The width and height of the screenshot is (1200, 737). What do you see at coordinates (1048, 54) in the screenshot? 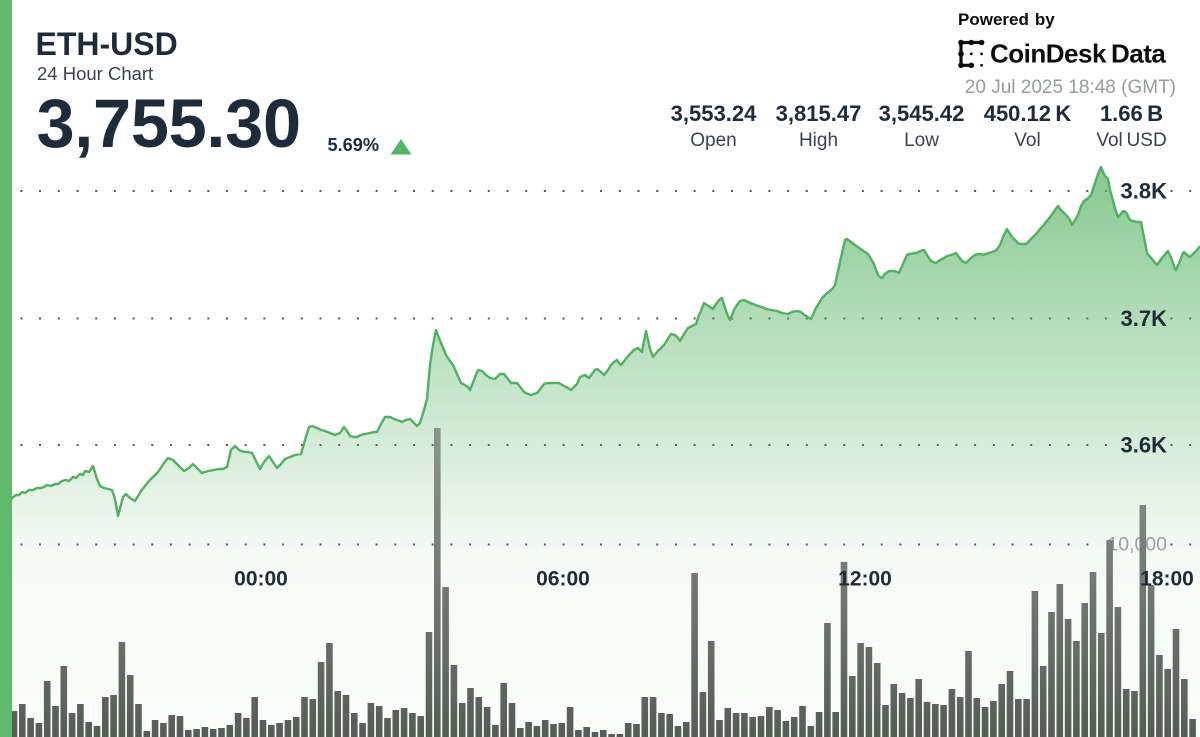
I see `svg-text: CoinDesk` at bounding box center [1048, 54].